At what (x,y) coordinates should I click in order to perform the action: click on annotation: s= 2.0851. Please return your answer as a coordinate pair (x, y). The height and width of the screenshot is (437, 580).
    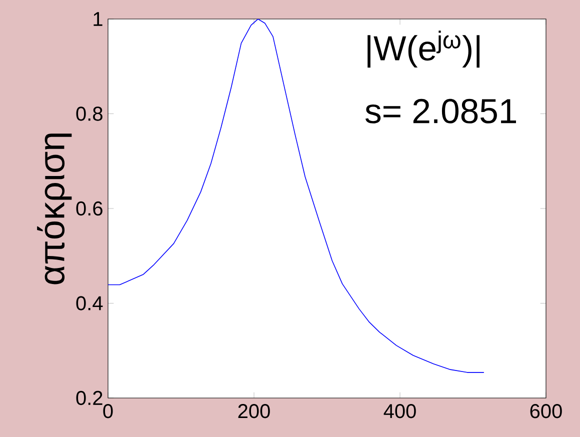
    Looking at the image, I should click on (440, 111).